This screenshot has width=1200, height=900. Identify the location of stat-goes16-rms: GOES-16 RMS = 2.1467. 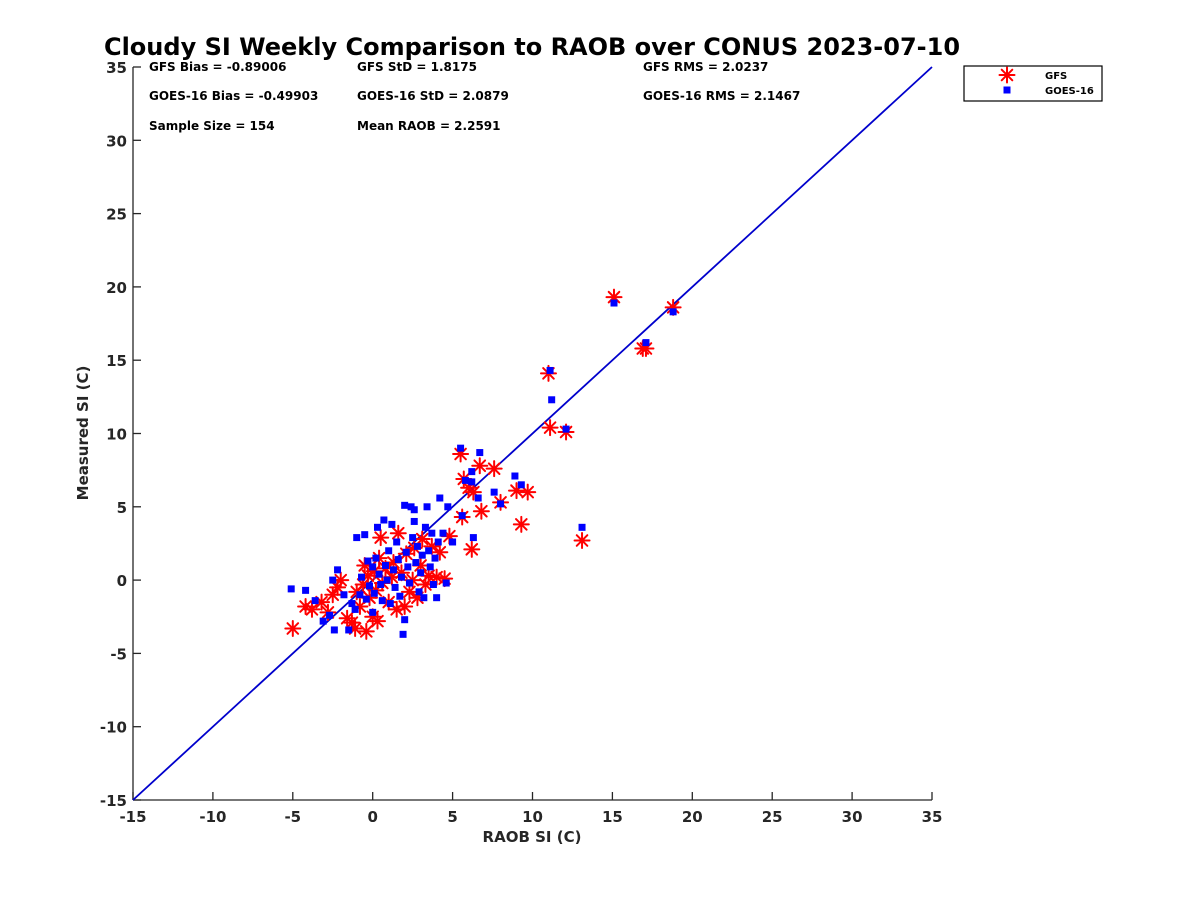
(721, 96).